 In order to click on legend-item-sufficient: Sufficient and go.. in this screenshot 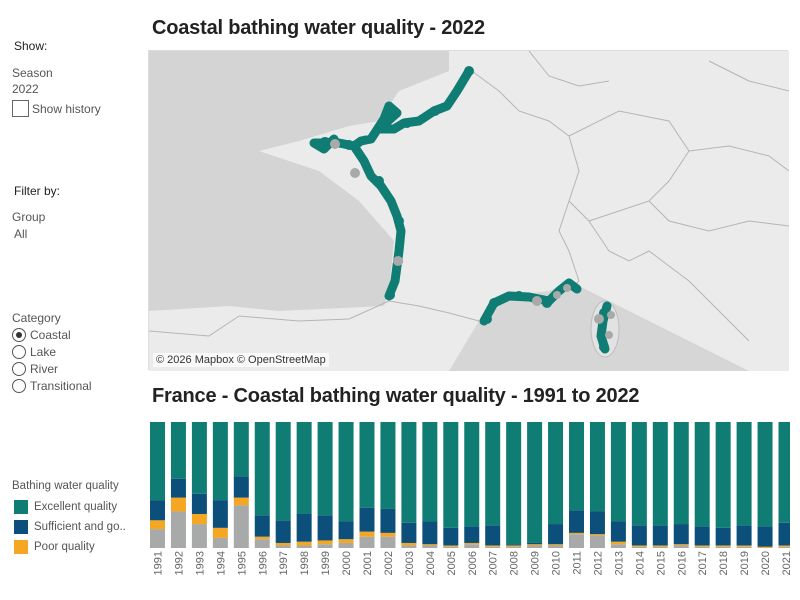, I will do `click(70, 527)`.